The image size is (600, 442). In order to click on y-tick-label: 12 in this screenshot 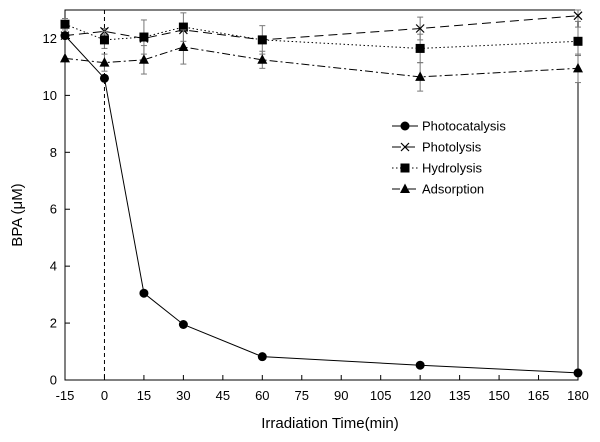, I will do `click(50, 38)`.